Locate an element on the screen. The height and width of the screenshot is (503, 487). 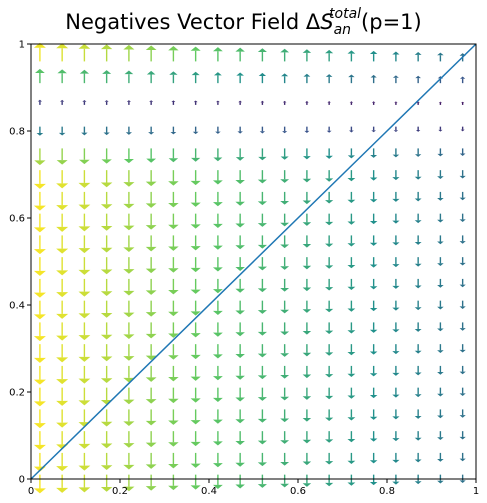
y-tick-label: 0.2 is located at coordinates (17, 393).